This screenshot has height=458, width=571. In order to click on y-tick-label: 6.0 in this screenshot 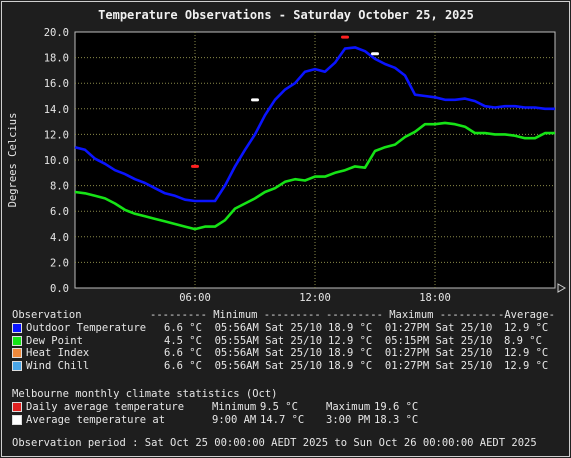, I will do `click(59, 212)`.